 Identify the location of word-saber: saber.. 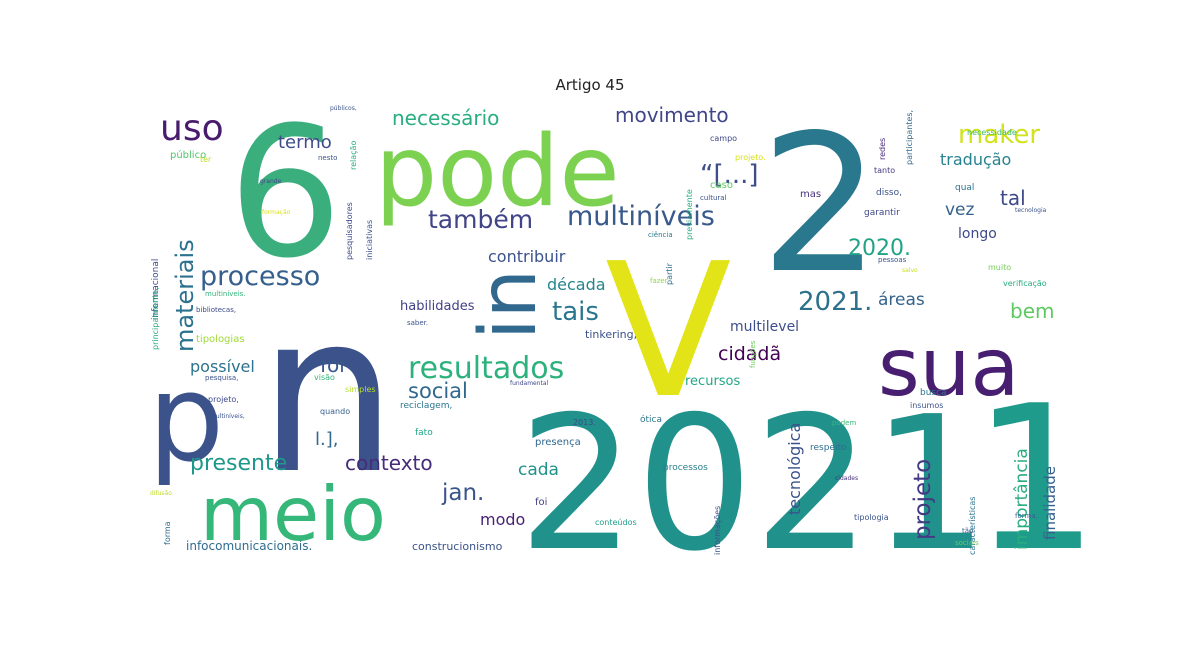
(417, 323).